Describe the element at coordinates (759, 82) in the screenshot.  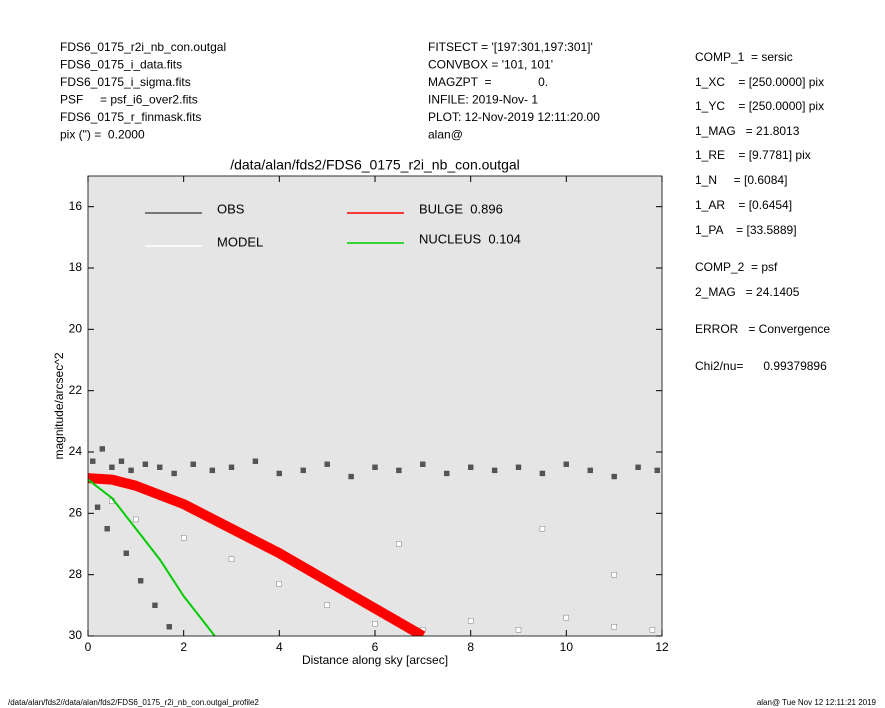
I see `fit-parameter: 1_XC = [250.0000] pix` at that location.